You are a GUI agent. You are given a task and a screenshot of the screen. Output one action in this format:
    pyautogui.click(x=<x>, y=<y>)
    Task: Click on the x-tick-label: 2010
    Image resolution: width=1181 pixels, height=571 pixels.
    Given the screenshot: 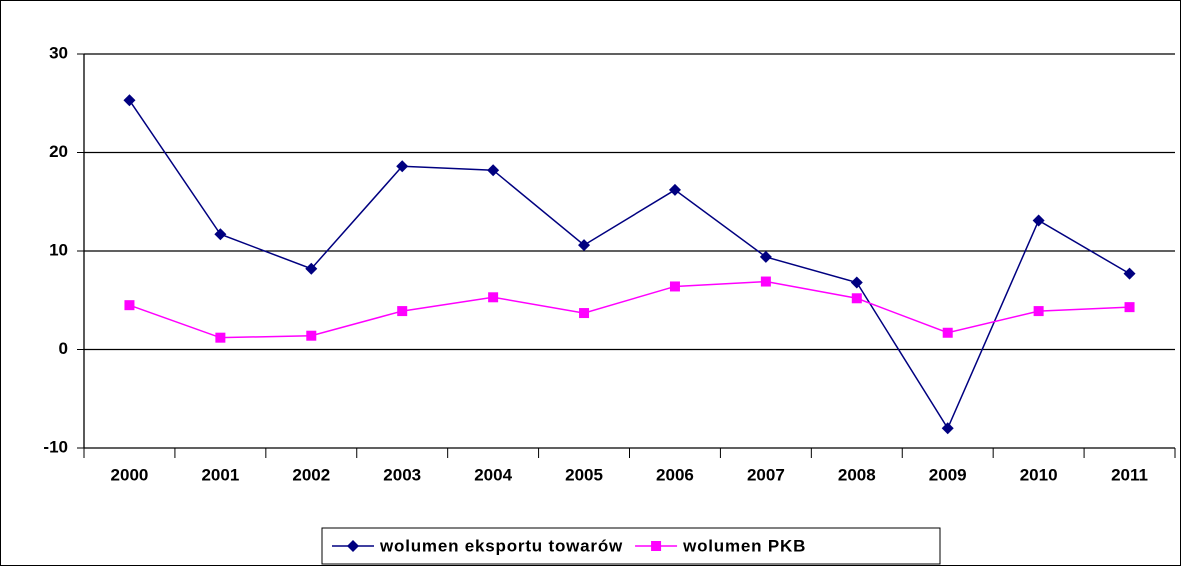 What is the action you would take?
    pyautogui.click(x=1039, y=474)
    